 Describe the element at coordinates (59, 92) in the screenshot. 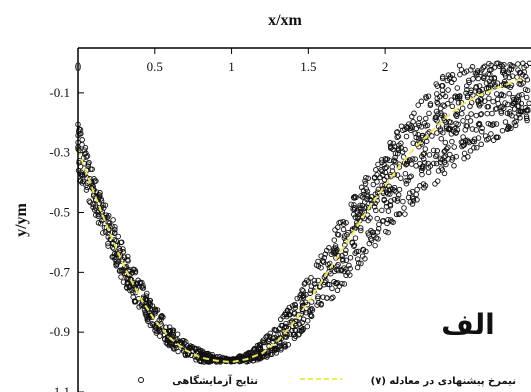

I see `y-tick-label: -0.1` at that location.